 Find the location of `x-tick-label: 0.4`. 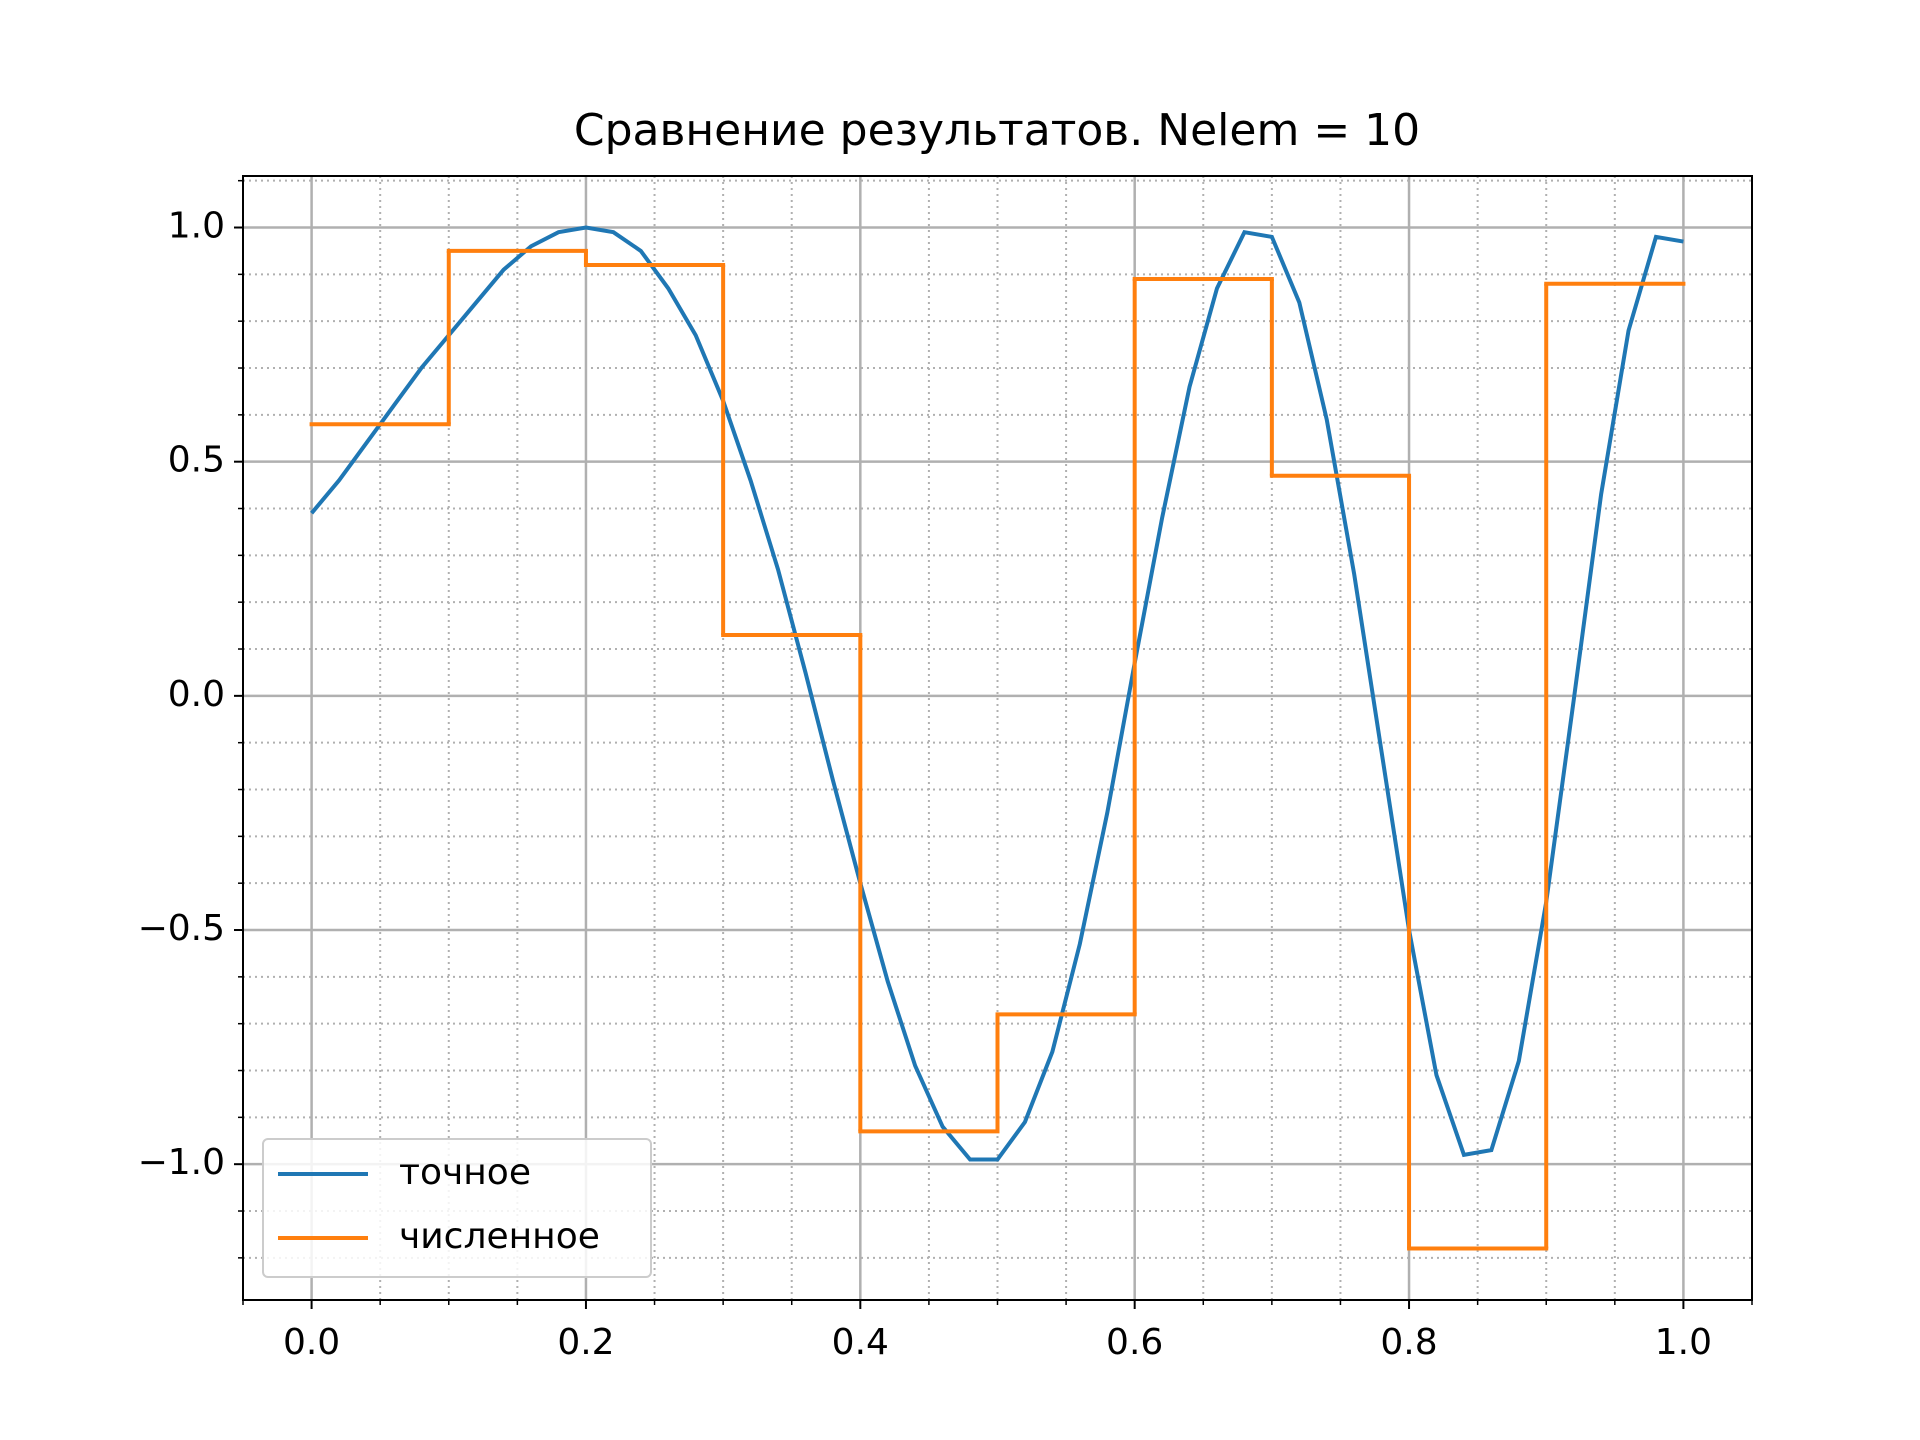

x-tick-label: 0.4 is located at coordinates (860, 1342).